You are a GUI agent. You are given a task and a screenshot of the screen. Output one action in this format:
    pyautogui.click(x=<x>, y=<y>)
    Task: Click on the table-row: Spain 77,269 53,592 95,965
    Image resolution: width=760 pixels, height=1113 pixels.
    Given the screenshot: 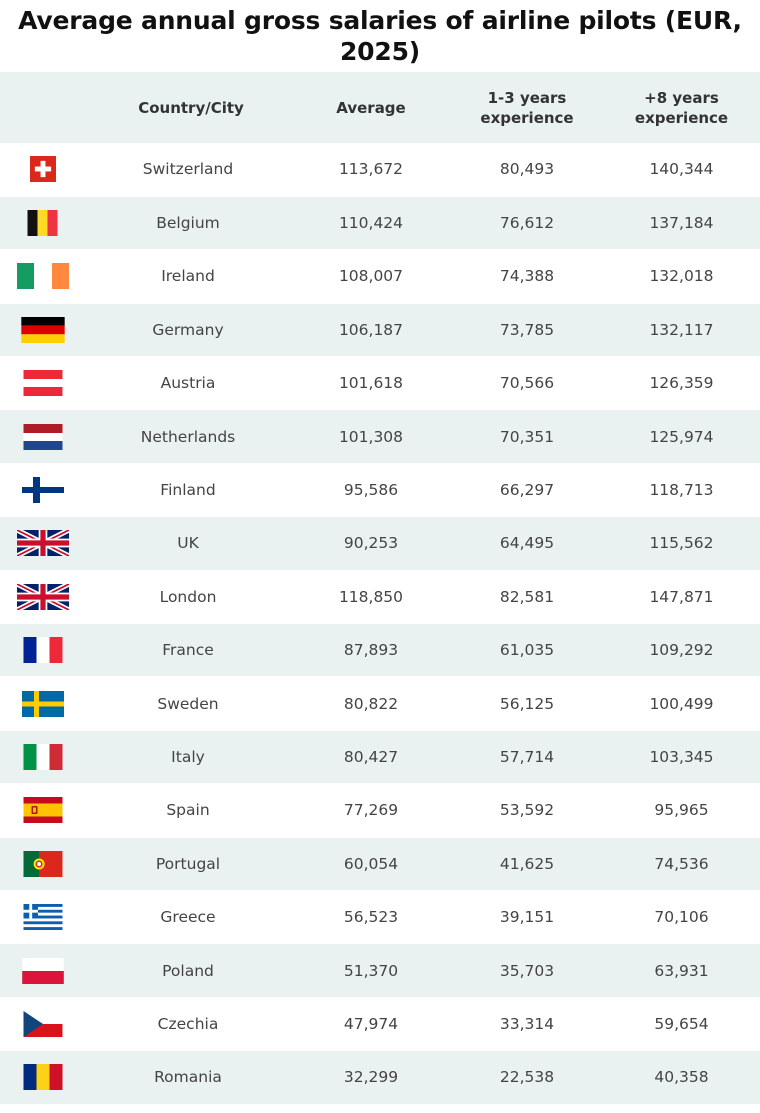 What is the action you would take?
    pyautogui.click(x=380, y=810)
    